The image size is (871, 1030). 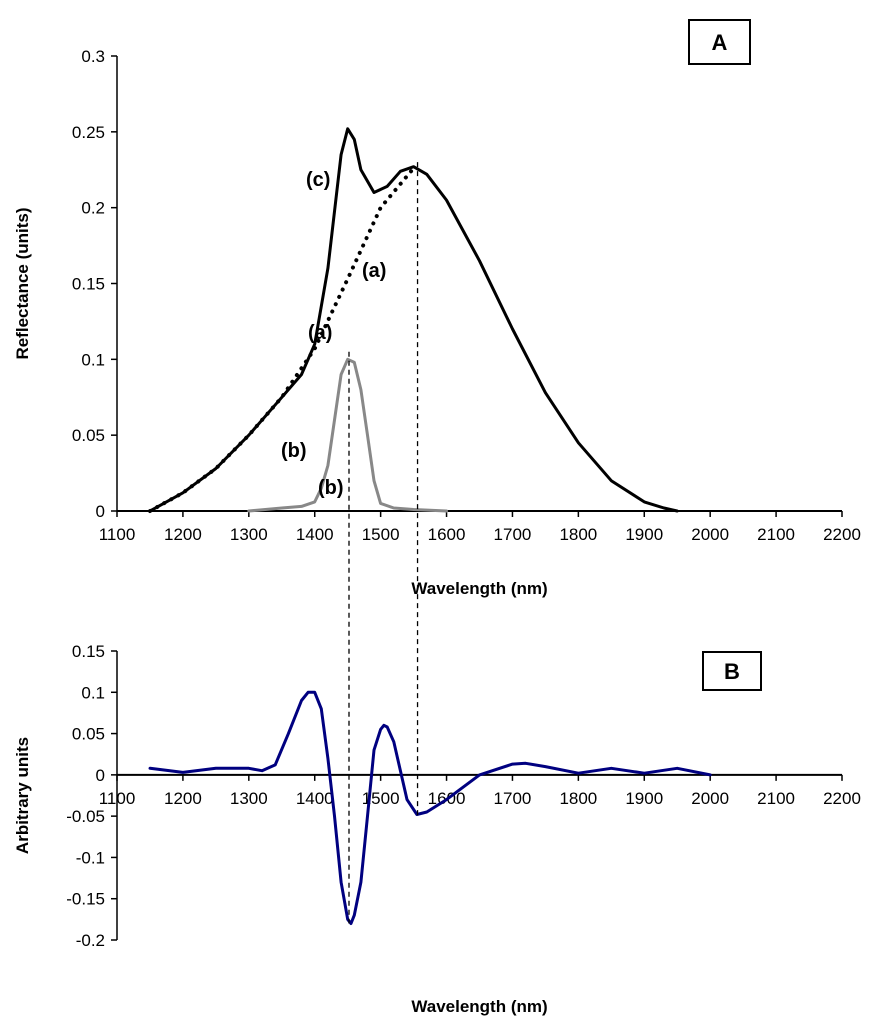 I want to click on y-tick-label: 0.3, so click(x=93, y=56).